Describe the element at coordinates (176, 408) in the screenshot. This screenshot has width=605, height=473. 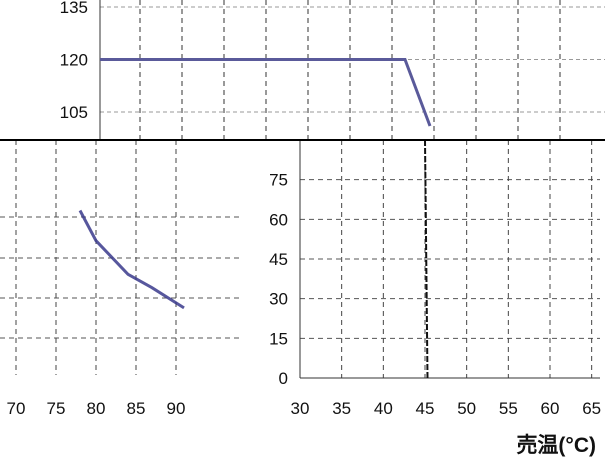
I see `panel-a-x-tick-label: 90` at that location.